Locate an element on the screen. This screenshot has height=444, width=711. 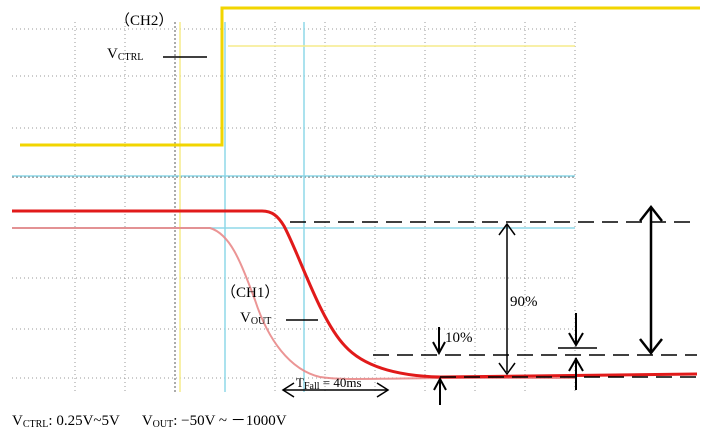
arrow-offset is located at coordinates (576, 351).